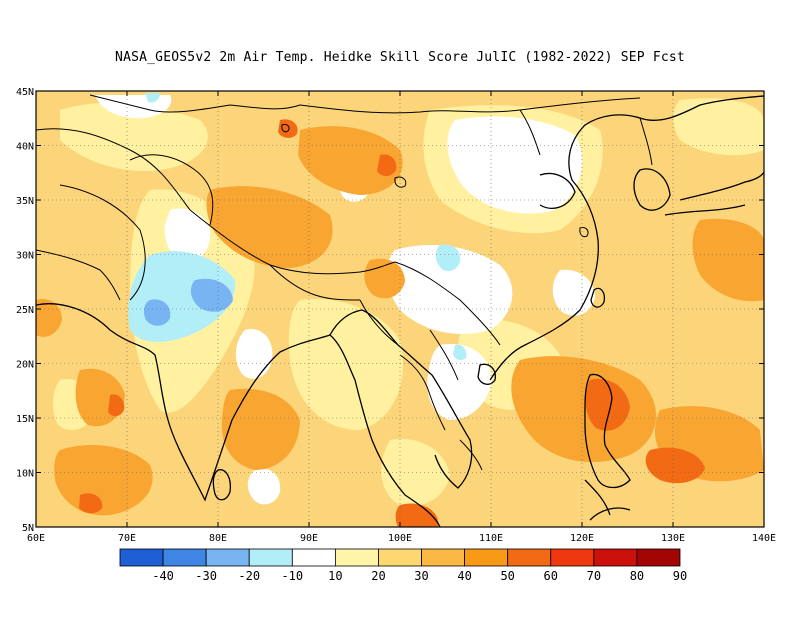 Image resolution: width=800 pixels, height=618 pixels. What do you see at coordinates (163, 576) in the screenshot?
I see `colorbar-tick-label: -40` at bounding box center [163, 576].